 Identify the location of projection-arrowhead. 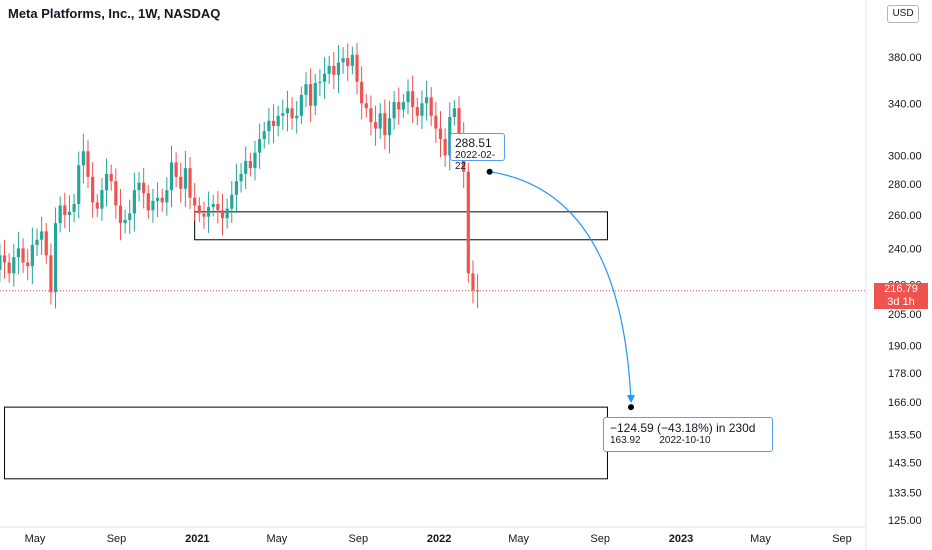
(631, 399).